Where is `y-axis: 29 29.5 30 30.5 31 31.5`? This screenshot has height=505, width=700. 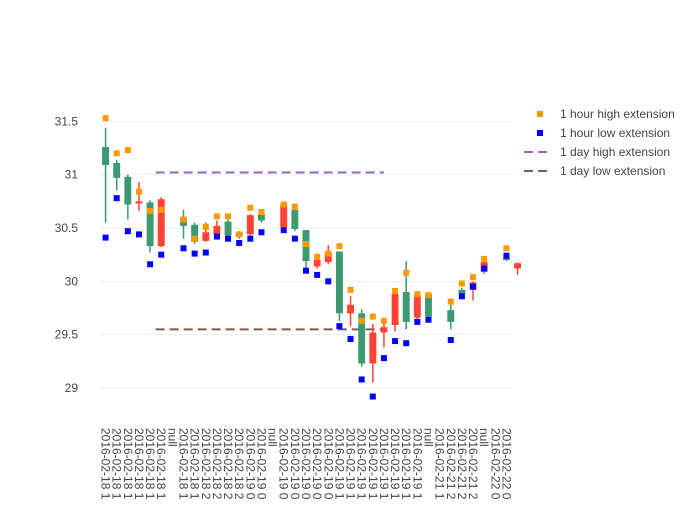 y-axis: 29 29.5 30 30.5 31 31.5 is located at coordinates (67, 254).